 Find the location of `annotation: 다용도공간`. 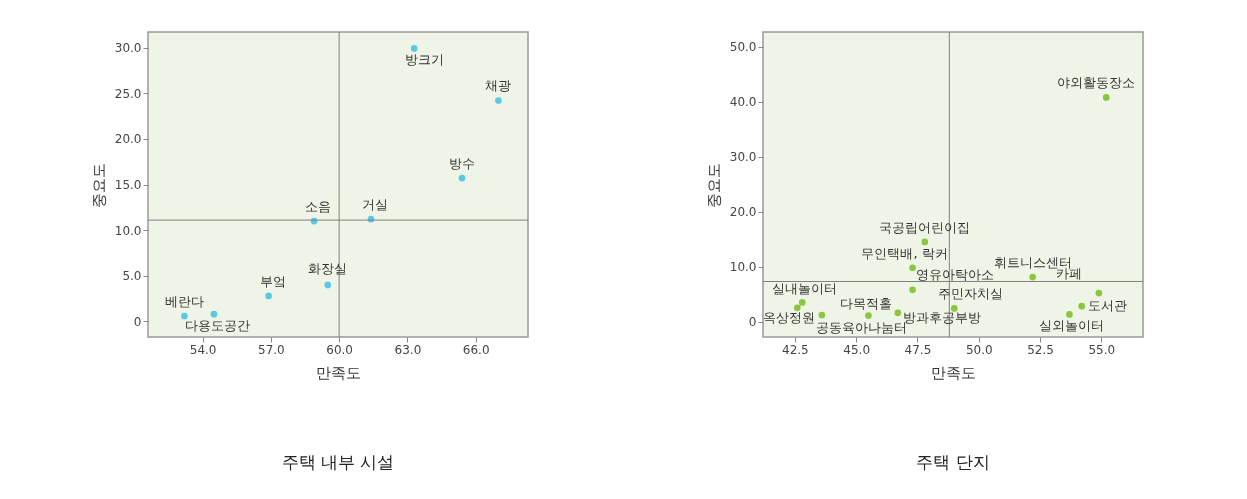

annotation: 다용도공간 is located at coordinates (218, 326).